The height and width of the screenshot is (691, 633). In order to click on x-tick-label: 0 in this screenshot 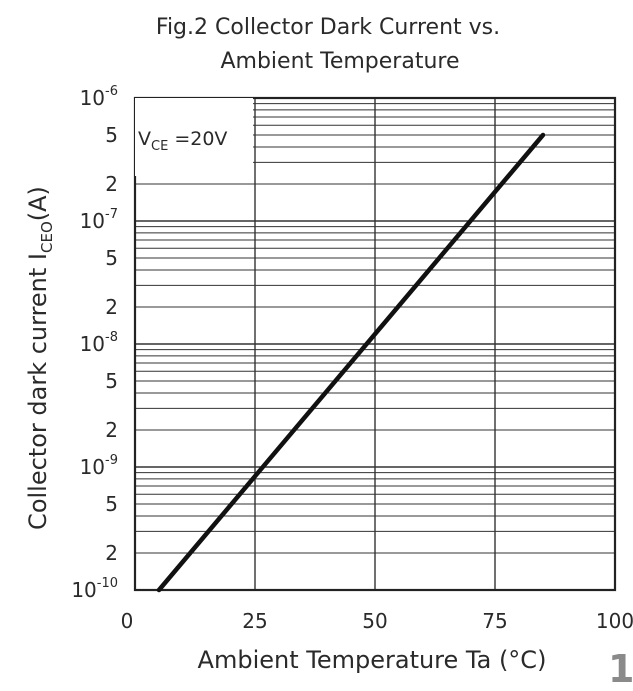, I will do `click(127, 621)`.